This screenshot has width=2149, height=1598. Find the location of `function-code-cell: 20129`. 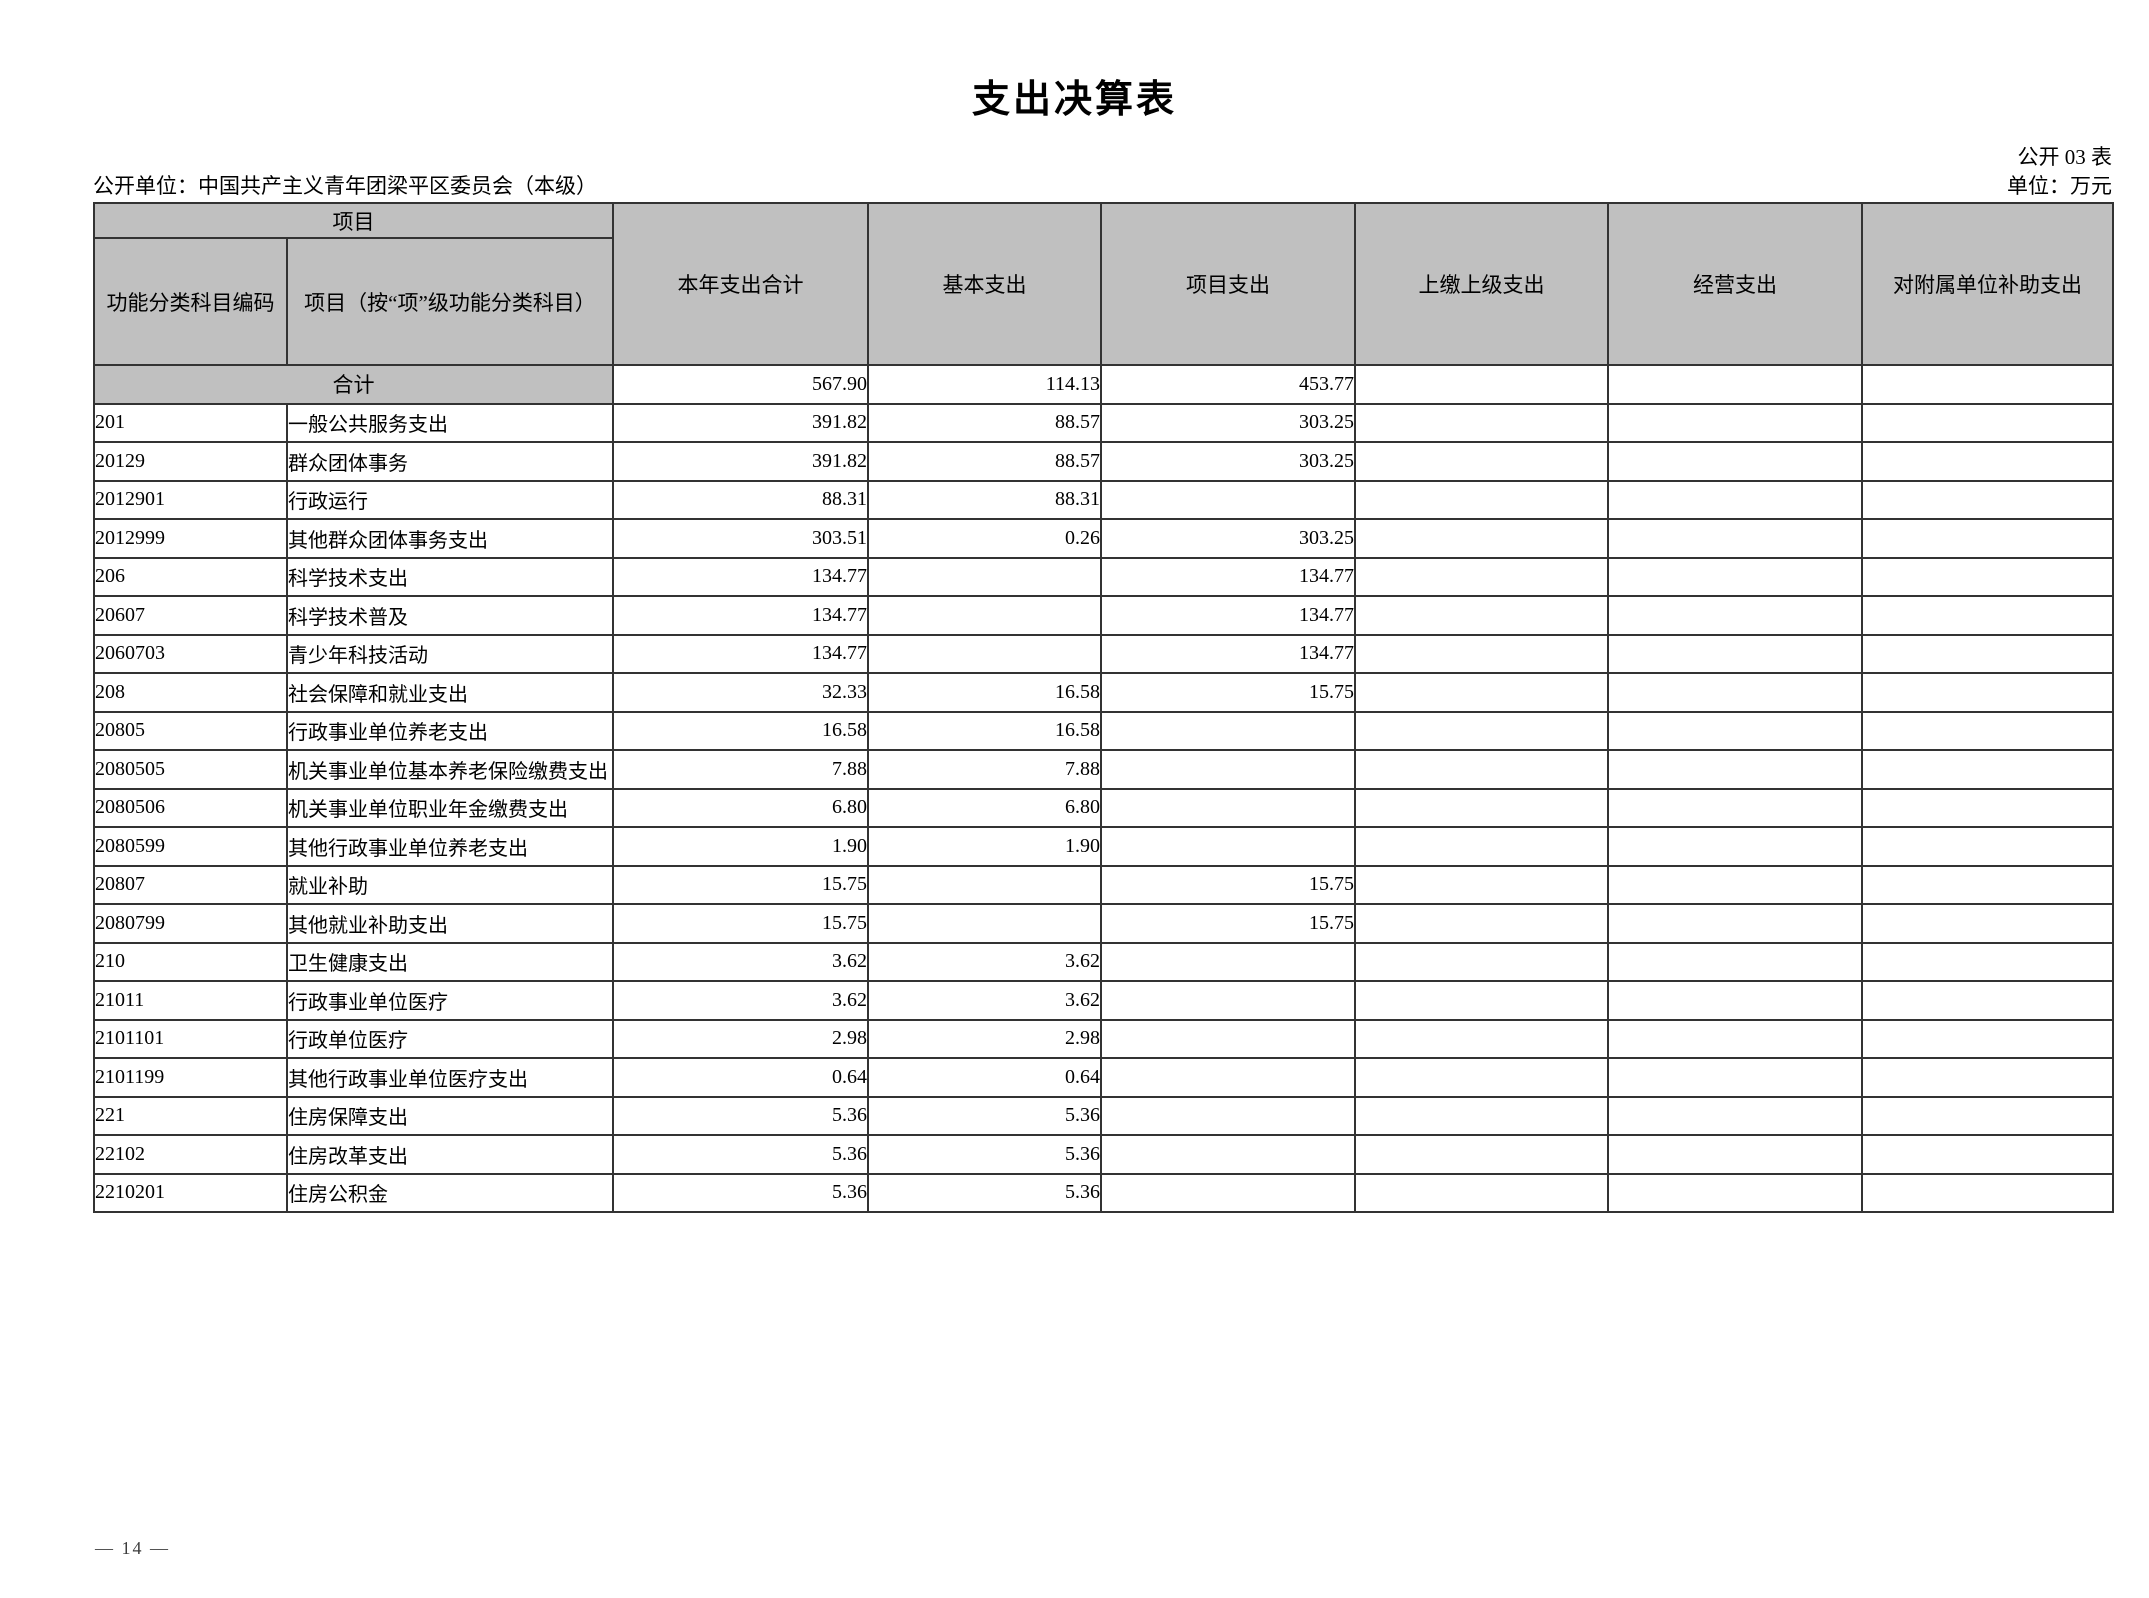

function-code-cell: 20129 is located at coordinates (190, 461).